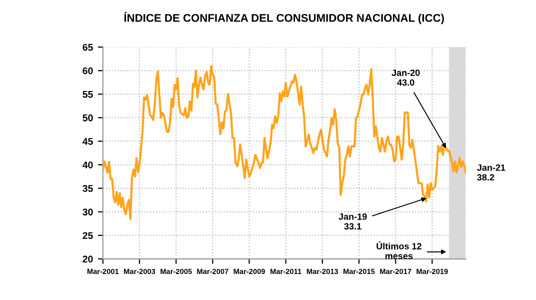  I want to click on y-tick-label: 20, so click(87, 259).